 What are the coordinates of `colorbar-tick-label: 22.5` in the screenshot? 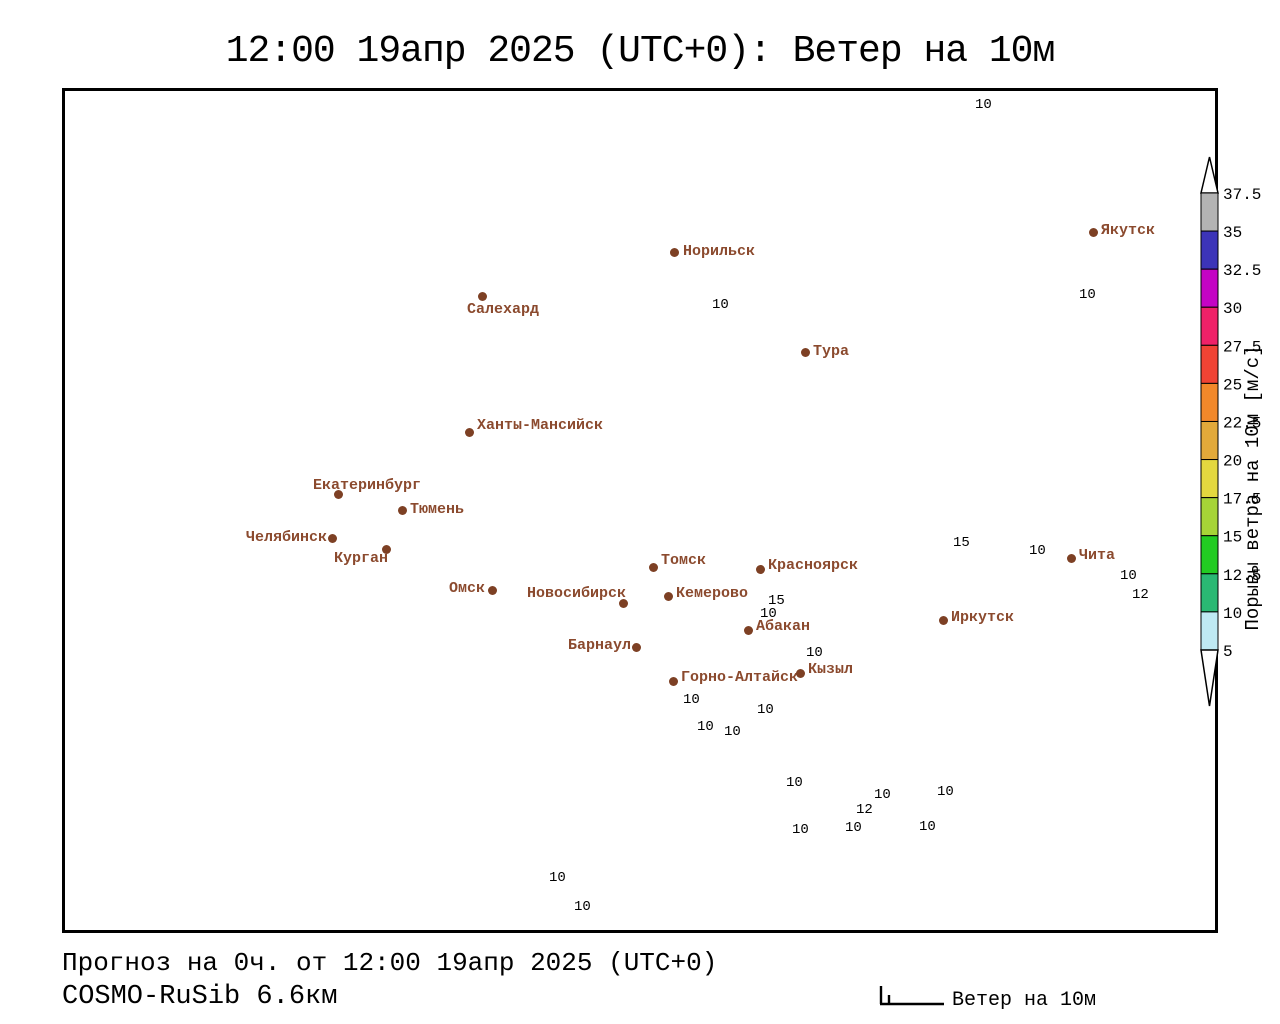 It's located at (1242, 424).